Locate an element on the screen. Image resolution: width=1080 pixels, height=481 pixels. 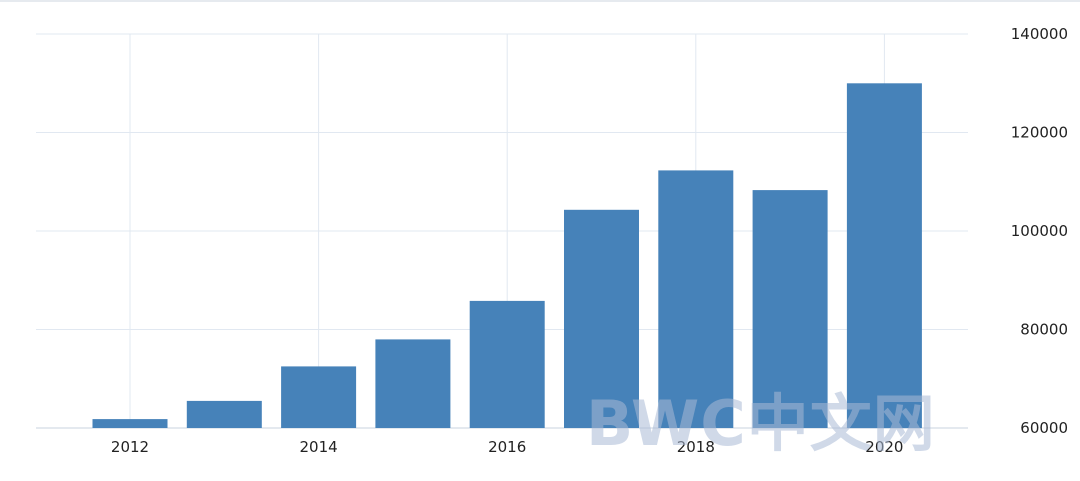
x-tick-label: 2016 is located at coordinates (507, 447).